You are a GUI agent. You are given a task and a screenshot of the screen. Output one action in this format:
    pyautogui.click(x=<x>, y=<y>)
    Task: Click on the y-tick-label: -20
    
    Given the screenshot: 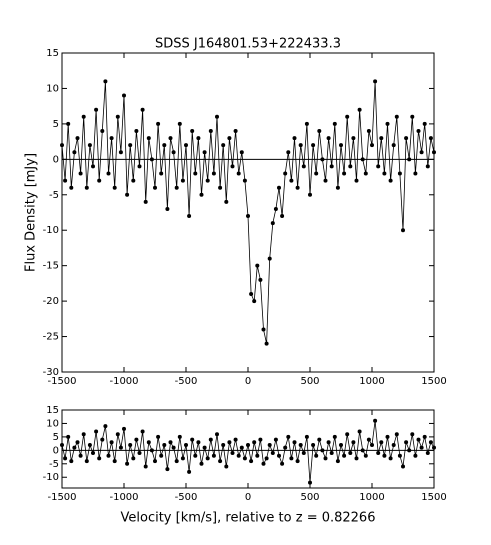 What is the action you would take?
    pyautogui.click(x=51, y=301)
    